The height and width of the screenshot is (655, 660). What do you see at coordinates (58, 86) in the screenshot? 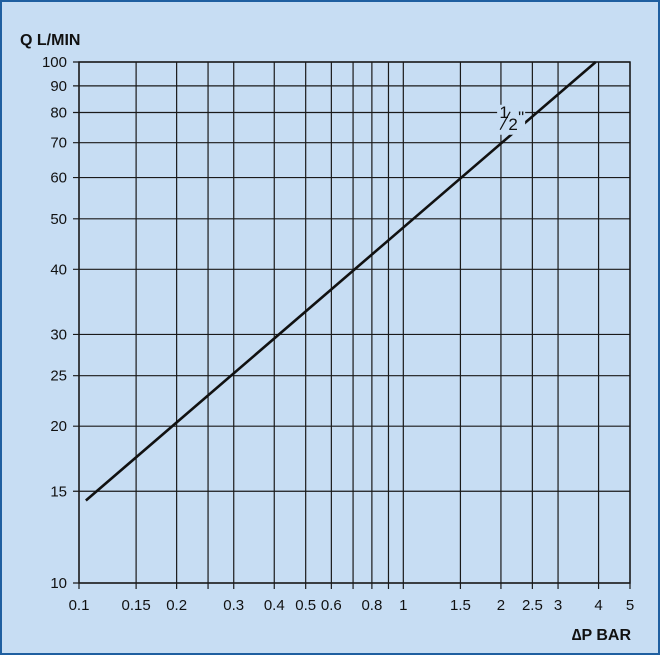
I see `y-tick-label: 90` at bounding box center [58, 86].